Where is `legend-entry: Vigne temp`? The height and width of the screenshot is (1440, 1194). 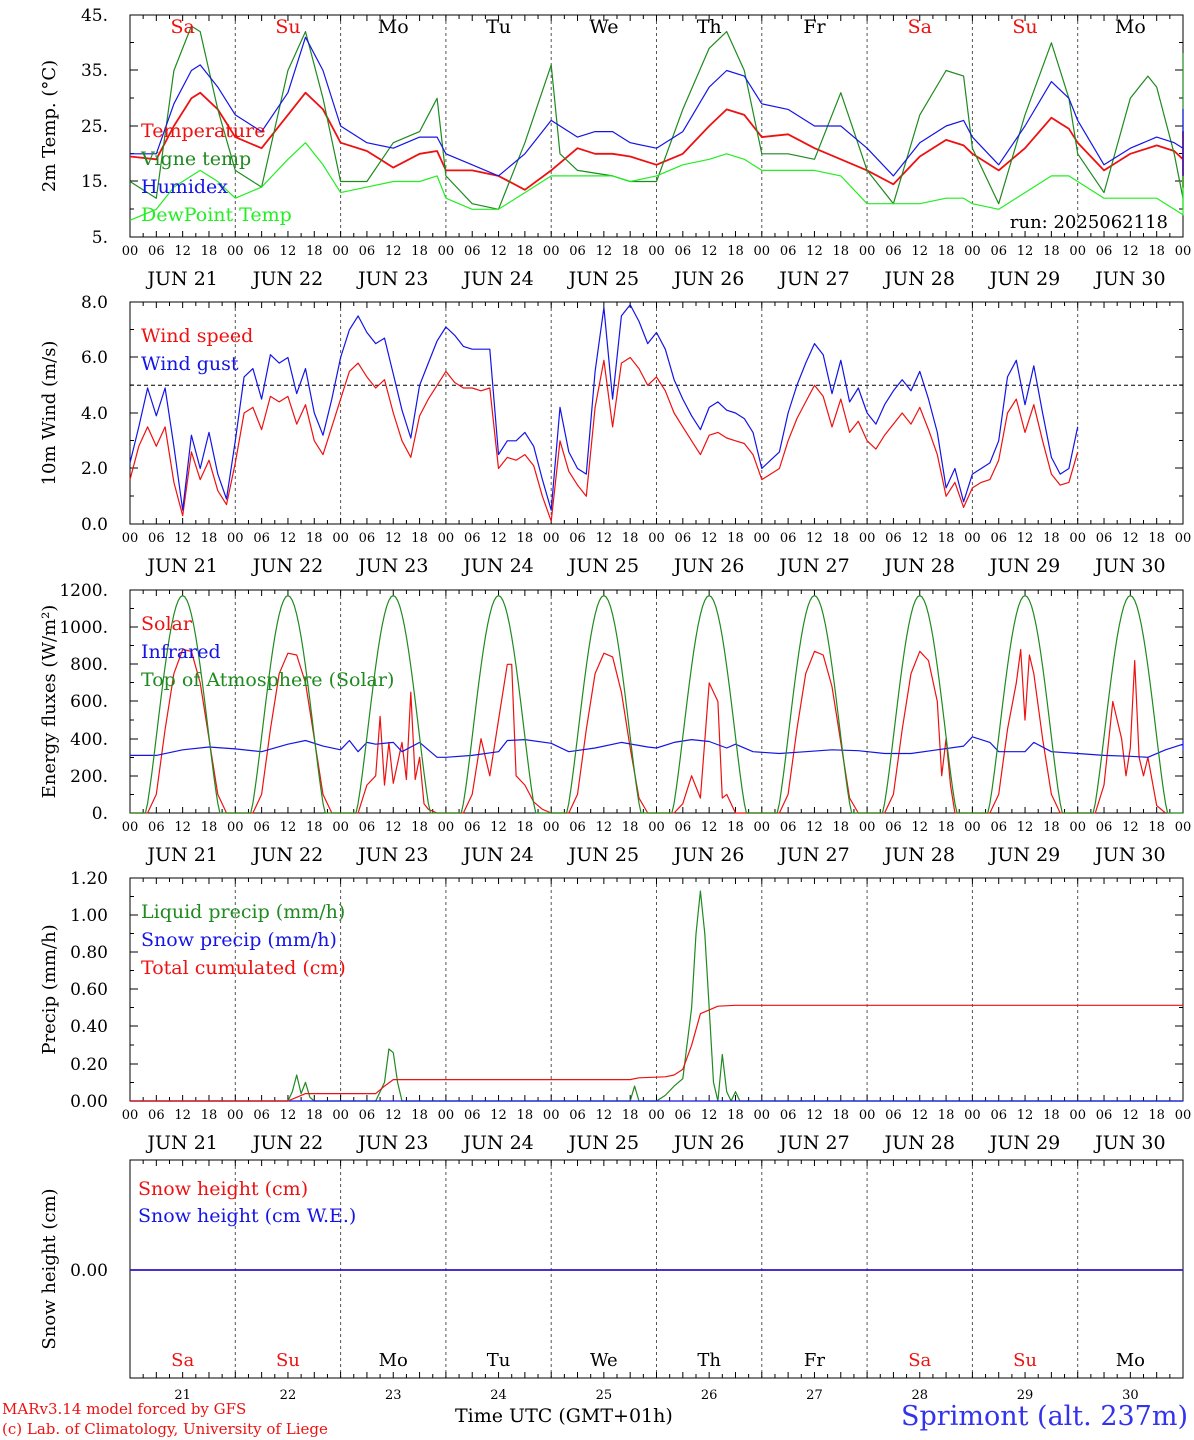 legend-entry: Vigne temp is located at coordinates (195, 159).